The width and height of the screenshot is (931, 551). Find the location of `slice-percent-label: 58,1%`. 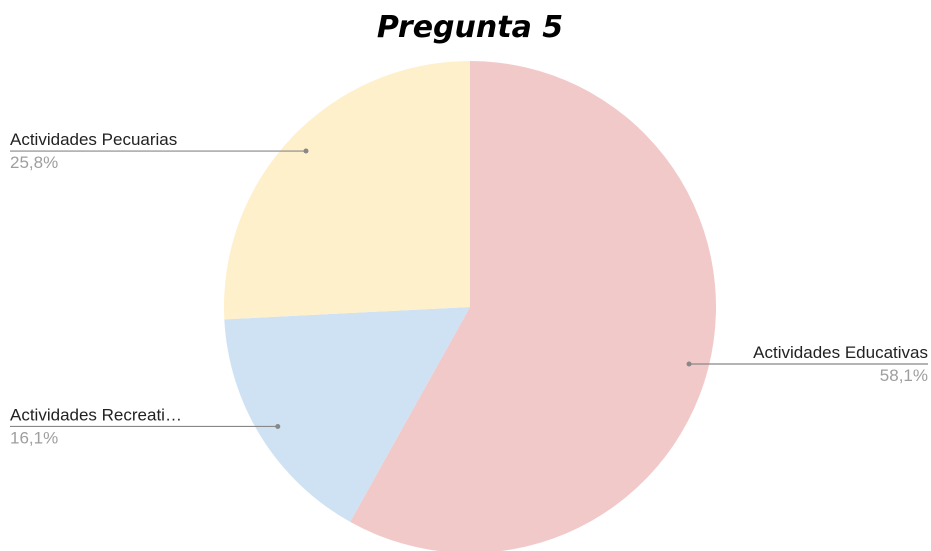

slice-percent-label: 58,1% is located at coordinates (904, 375).